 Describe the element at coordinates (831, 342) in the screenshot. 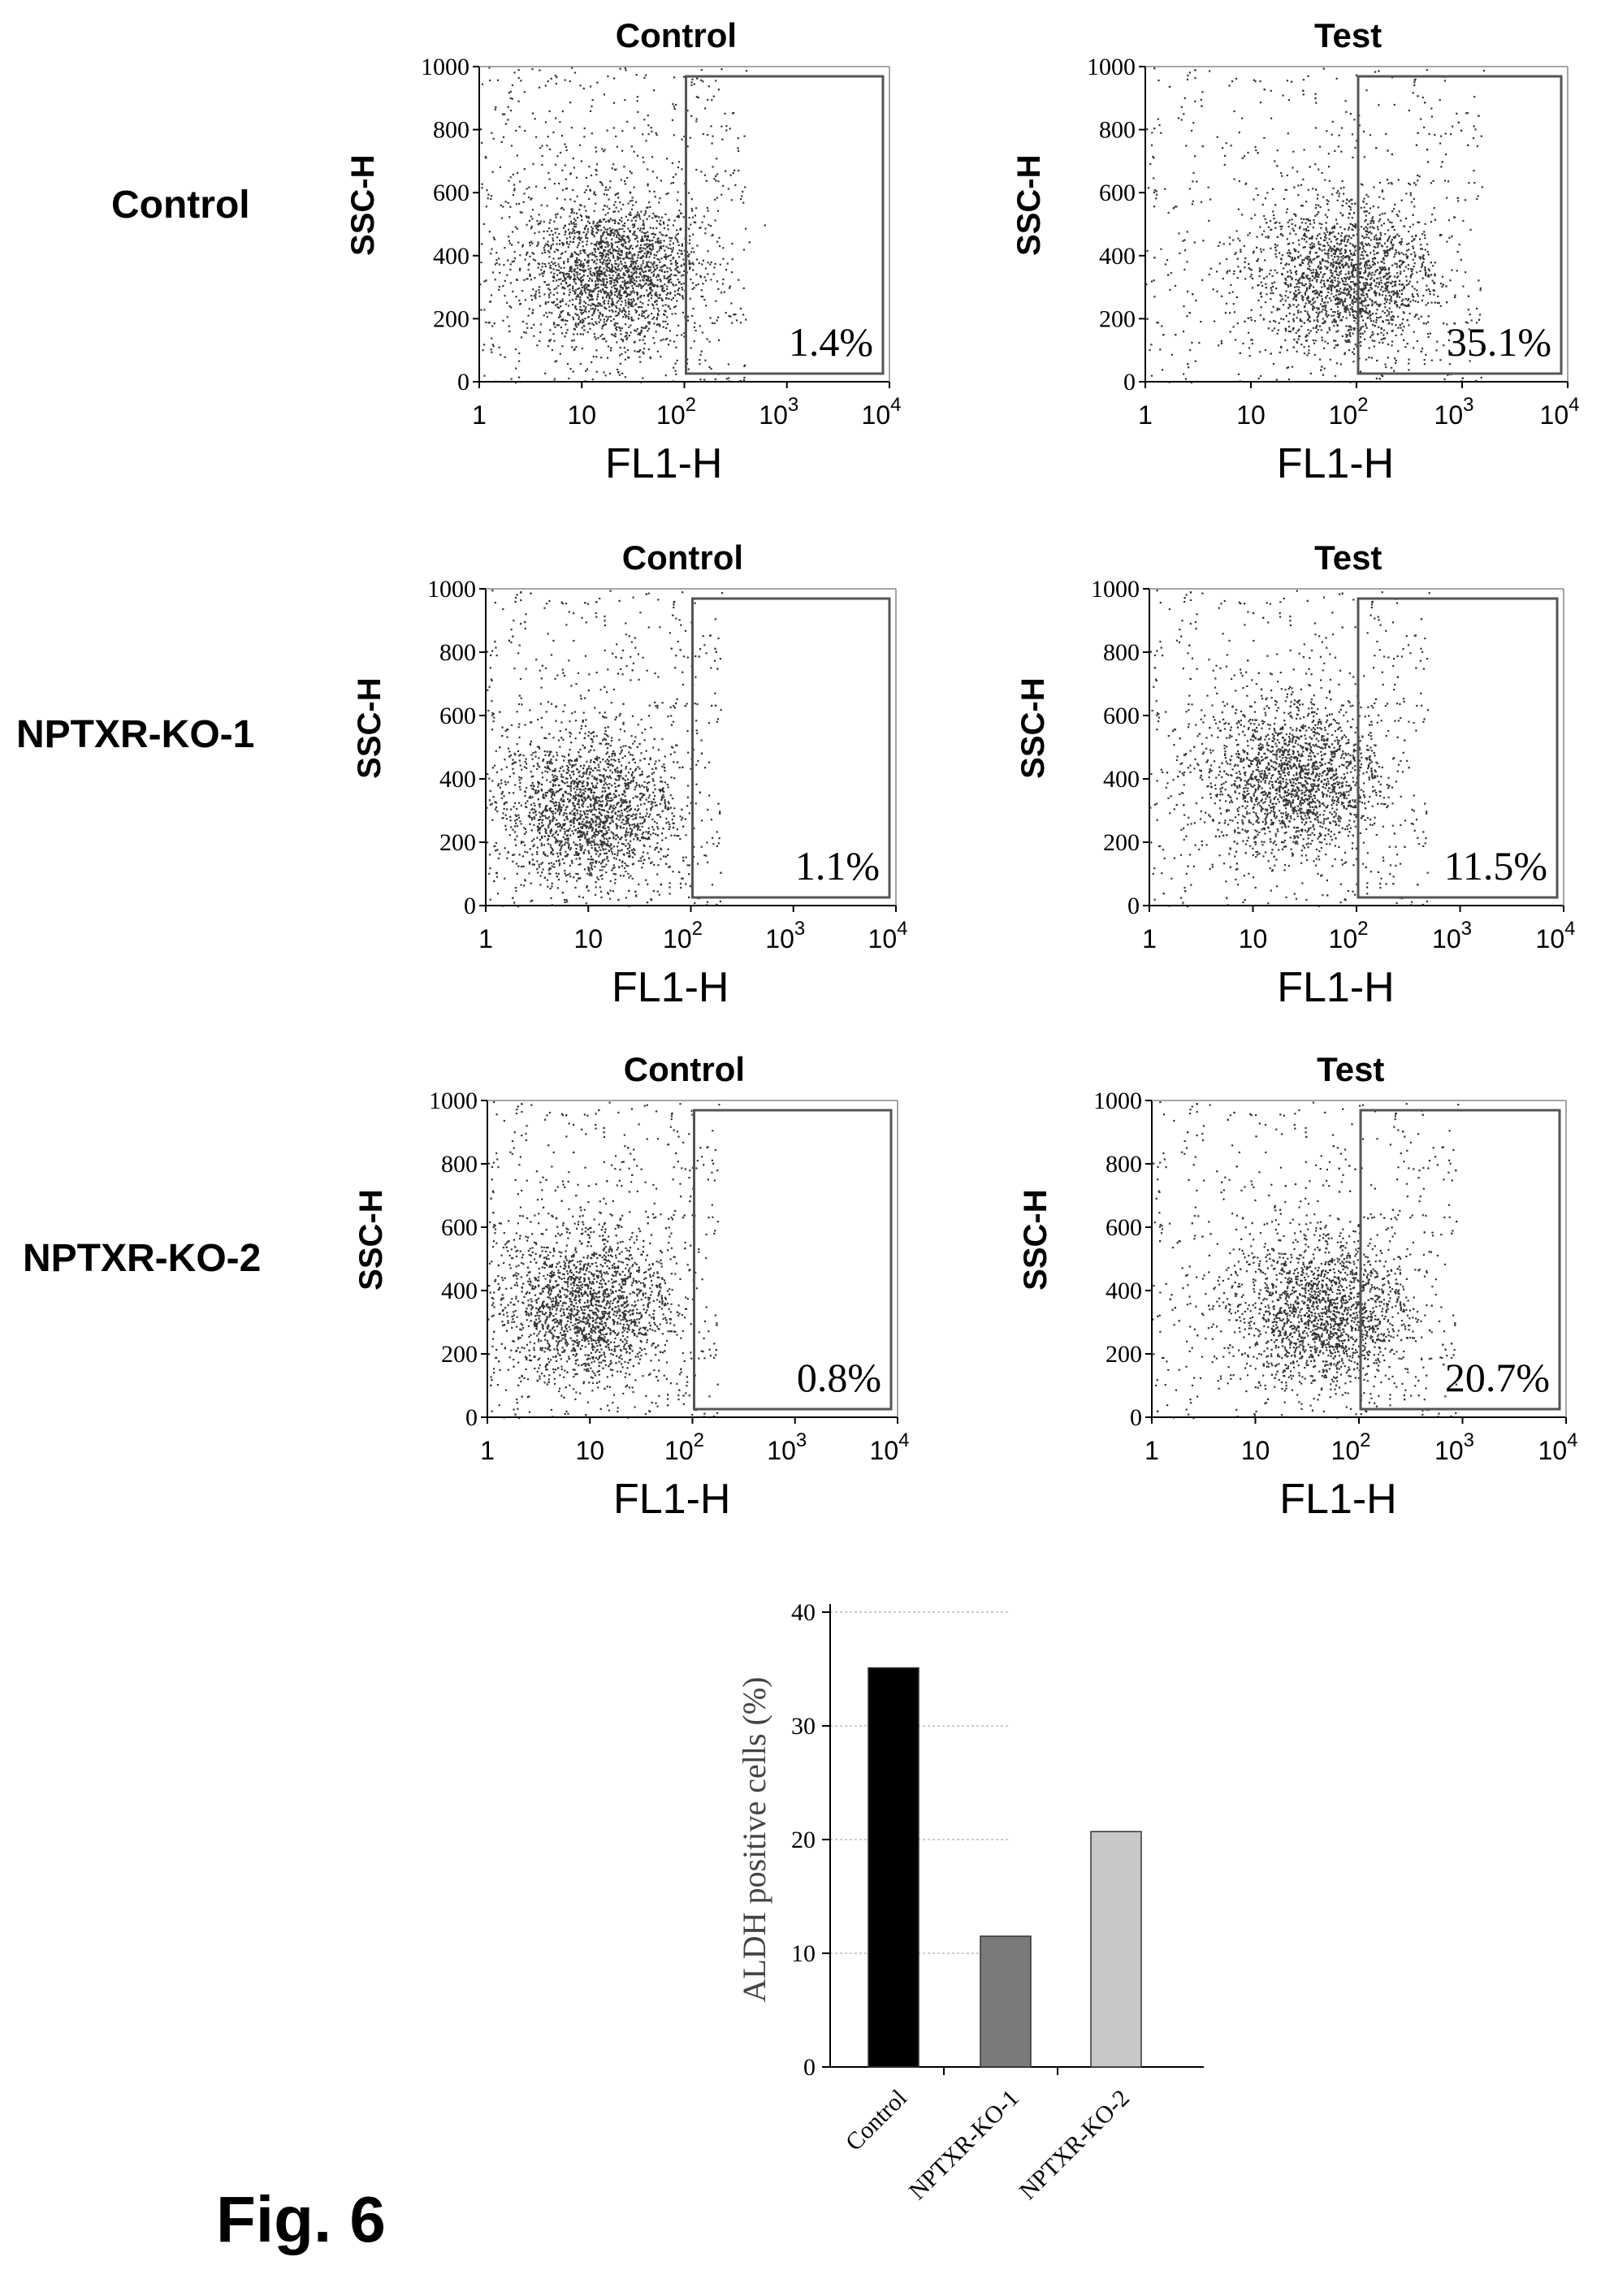

I see `gate-percent-label: 1.4%` at that location.